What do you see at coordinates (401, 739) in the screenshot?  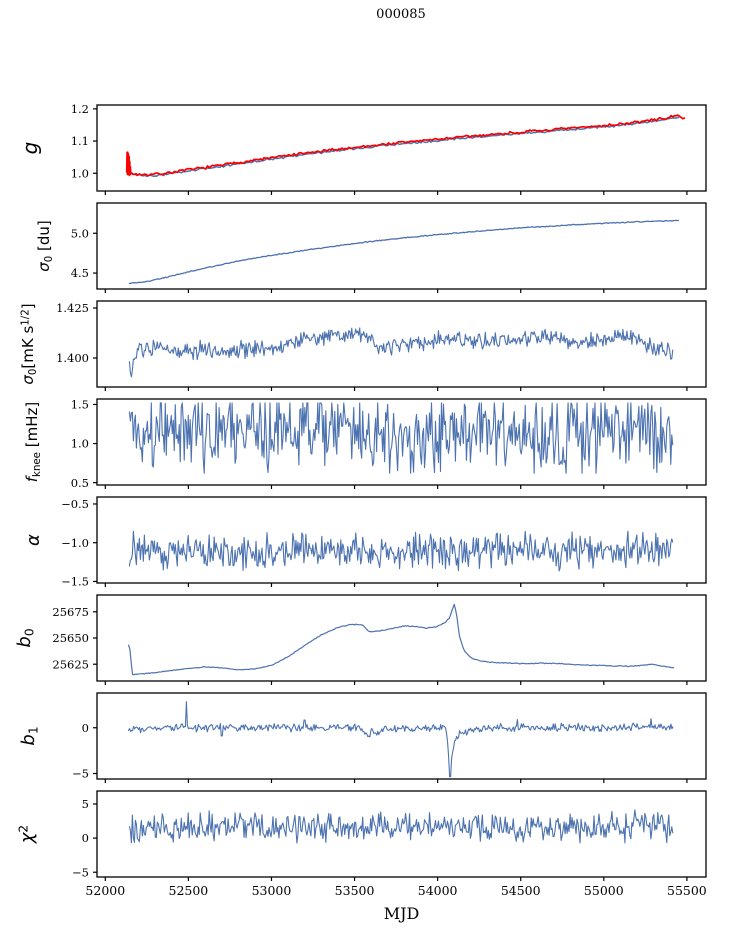 I see `series-b1` at bounding box center [401, 739].